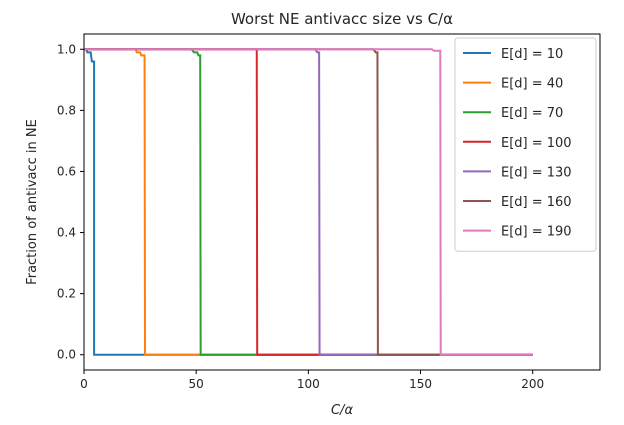 This screenshot has height=425, width=624. What do you see at coordinates (66, 233) in the screenshot?
I see `y-tick-label: 0.4` at bounding box center [66, 233].